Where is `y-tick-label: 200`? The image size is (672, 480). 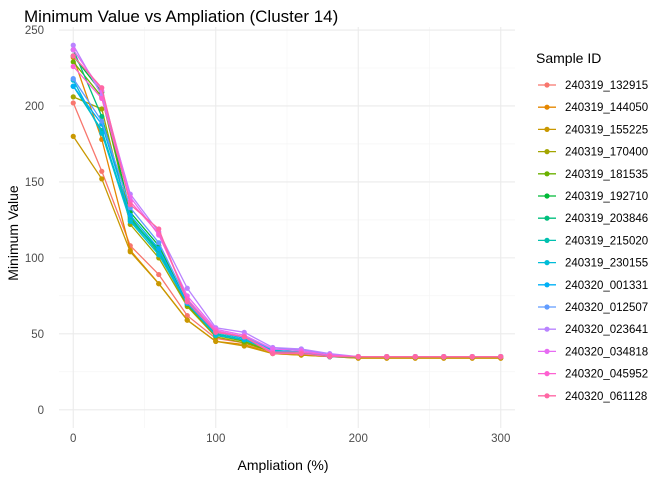
y-tick-label: 200 is located at coordinates (34, 107).